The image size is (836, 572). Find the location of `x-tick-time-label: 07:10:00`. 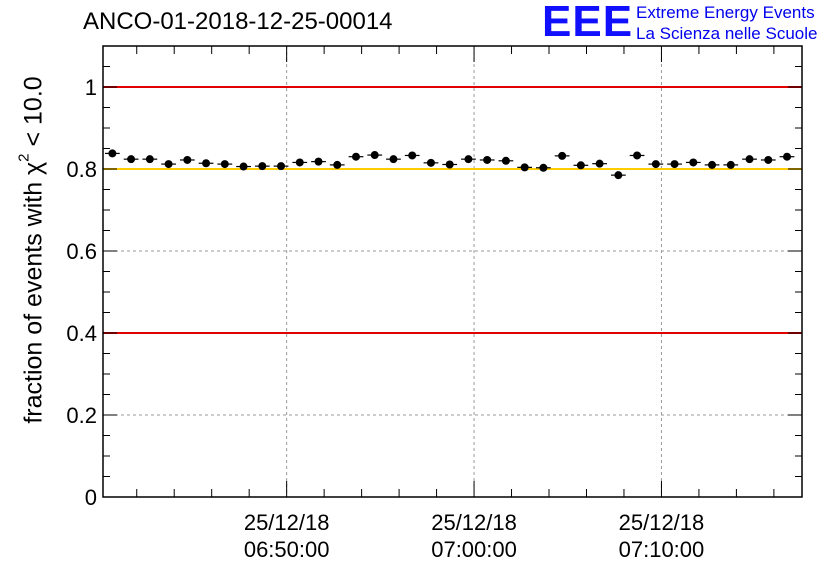

x-tick-time-label: 07:10:00 is located at coordinates (662, 549).